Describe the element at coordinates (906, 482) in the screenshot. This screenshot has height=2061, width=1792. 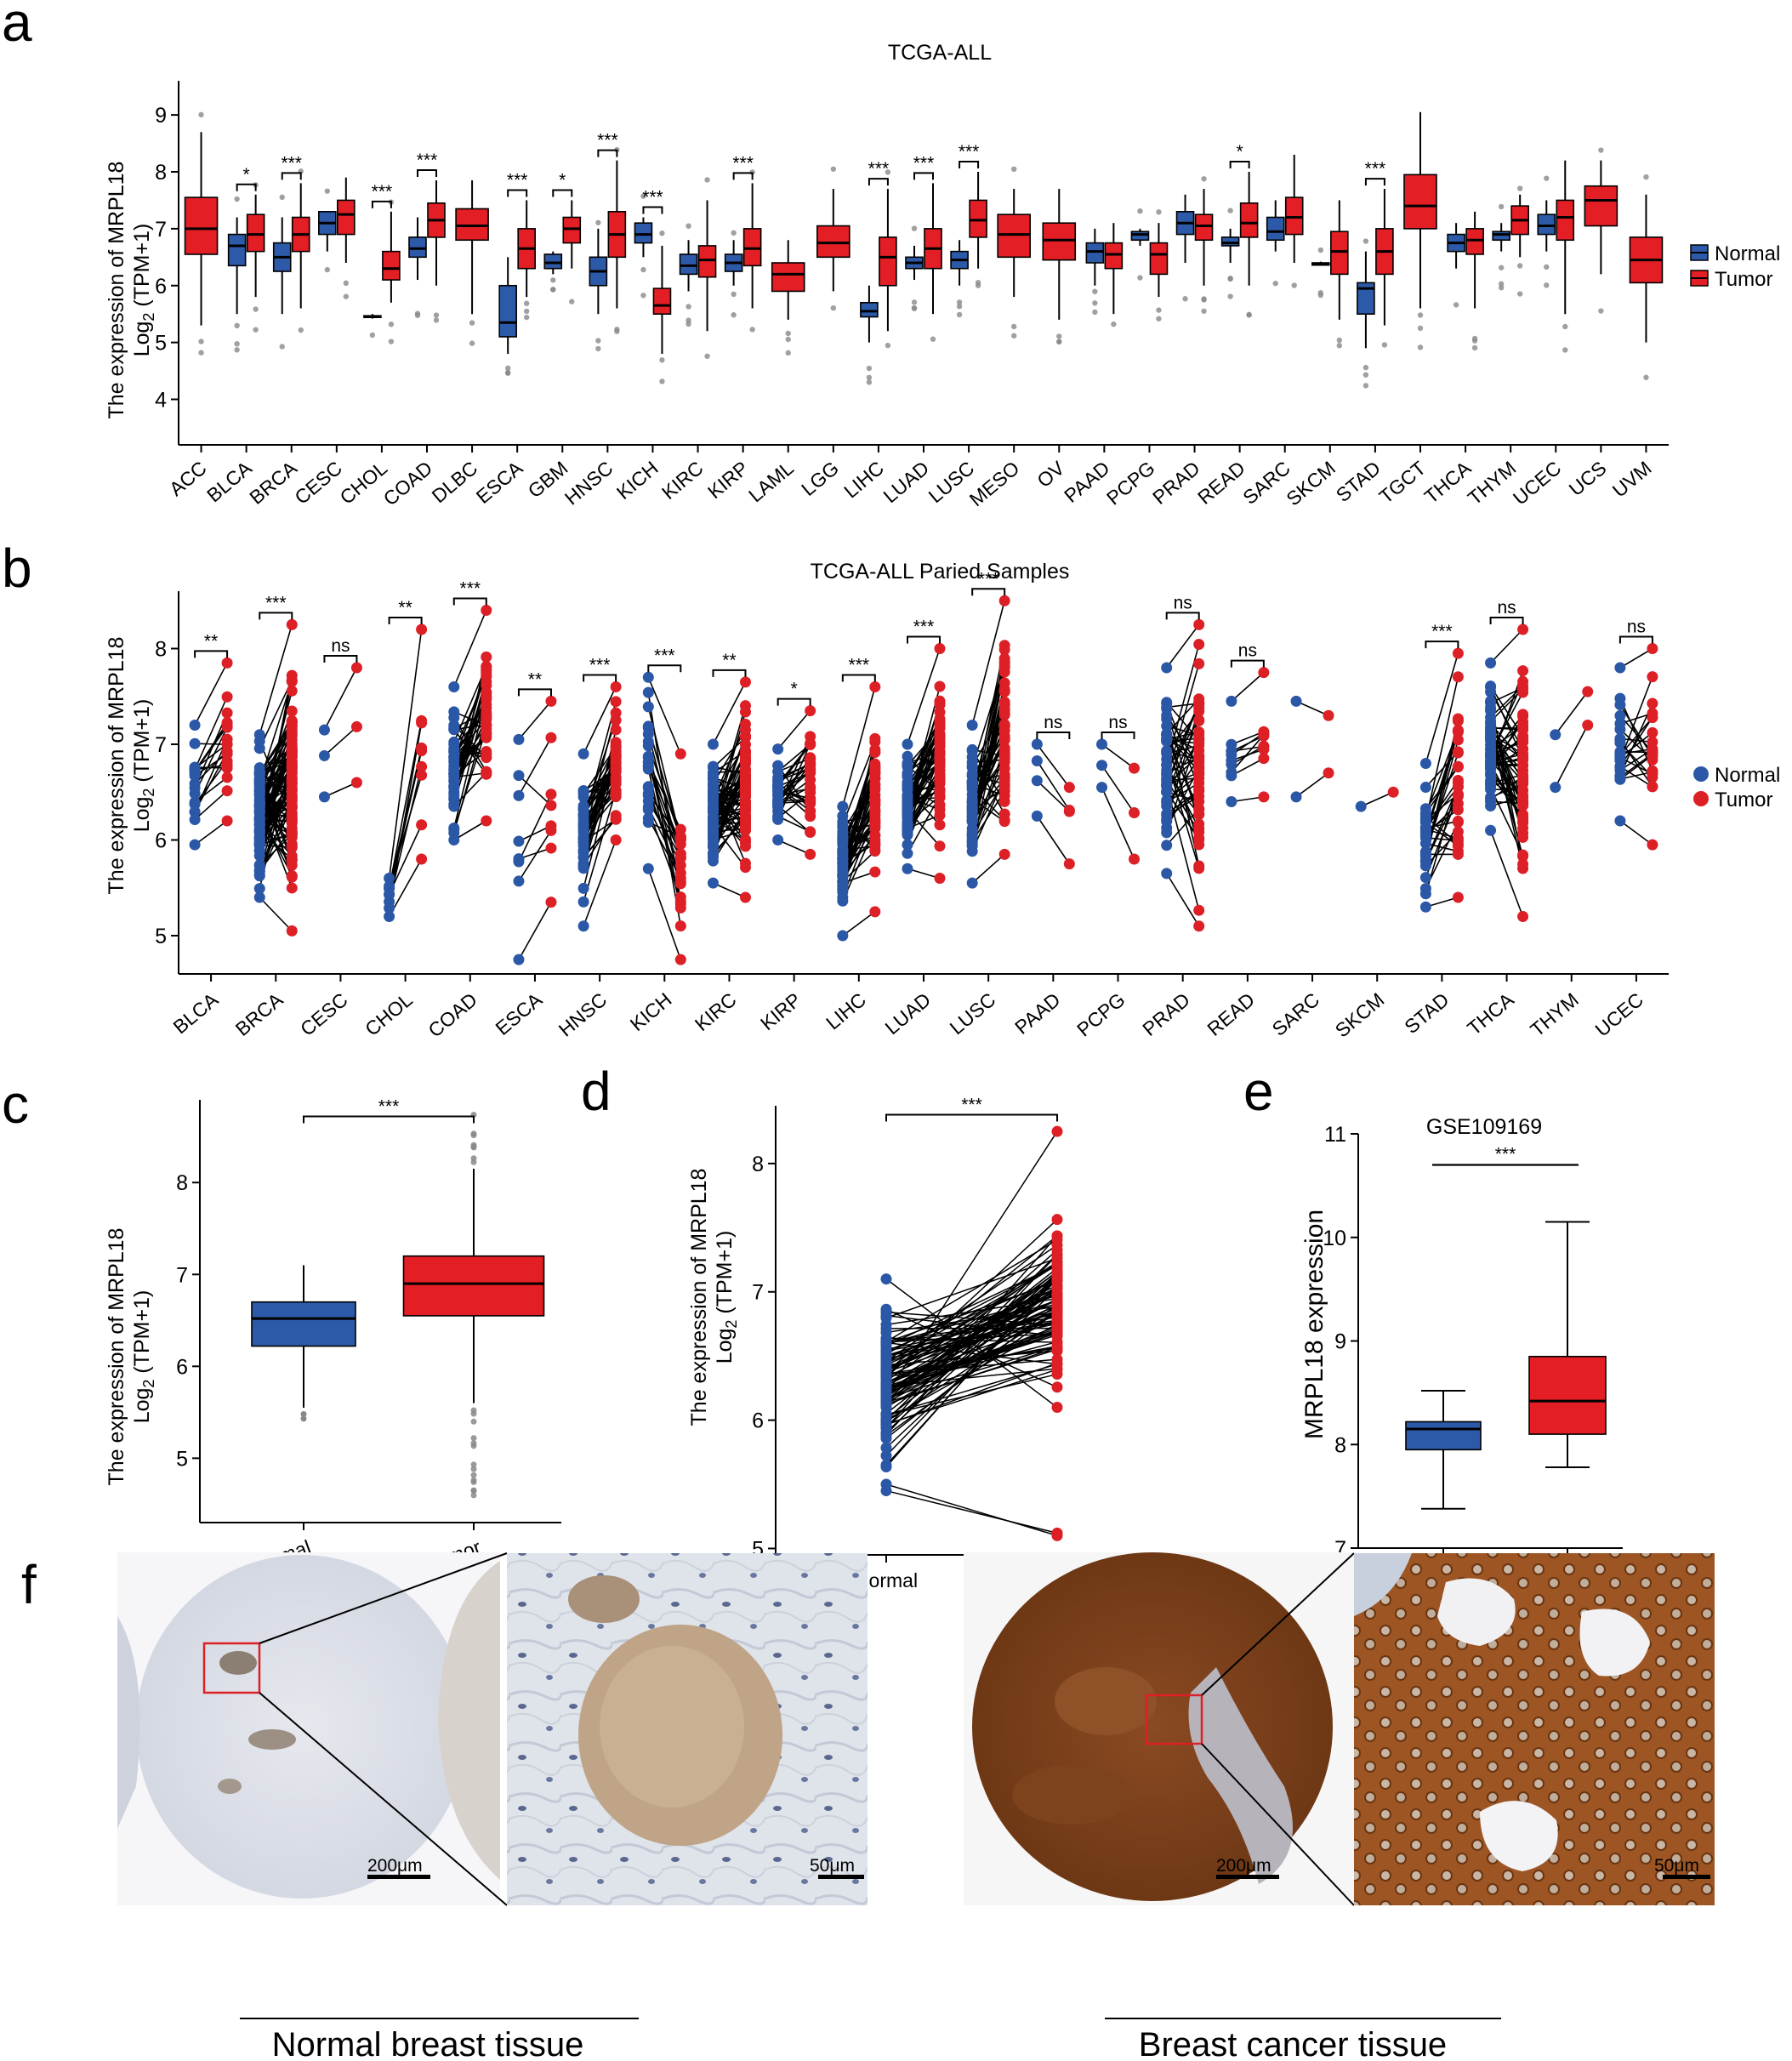
I see `panel-a-xtick-label: LUAD` at that location.